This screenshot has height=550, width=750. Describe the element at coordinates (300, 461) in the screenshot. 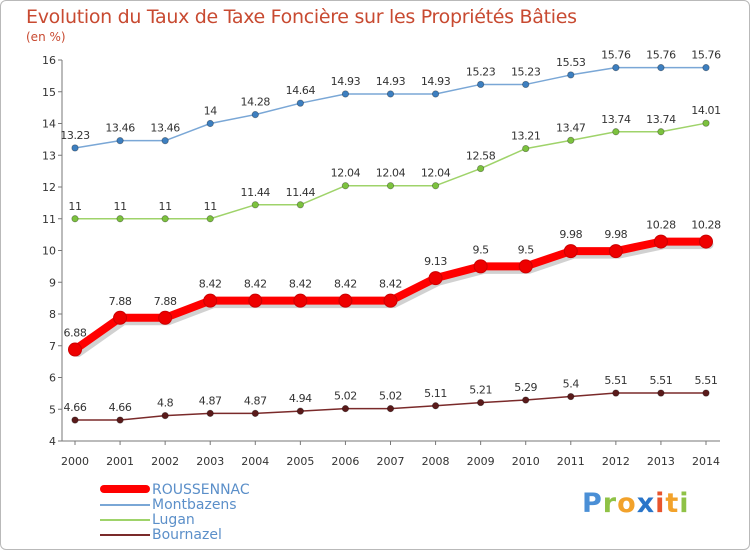

I see `x-tick-label: 2005` at that location.